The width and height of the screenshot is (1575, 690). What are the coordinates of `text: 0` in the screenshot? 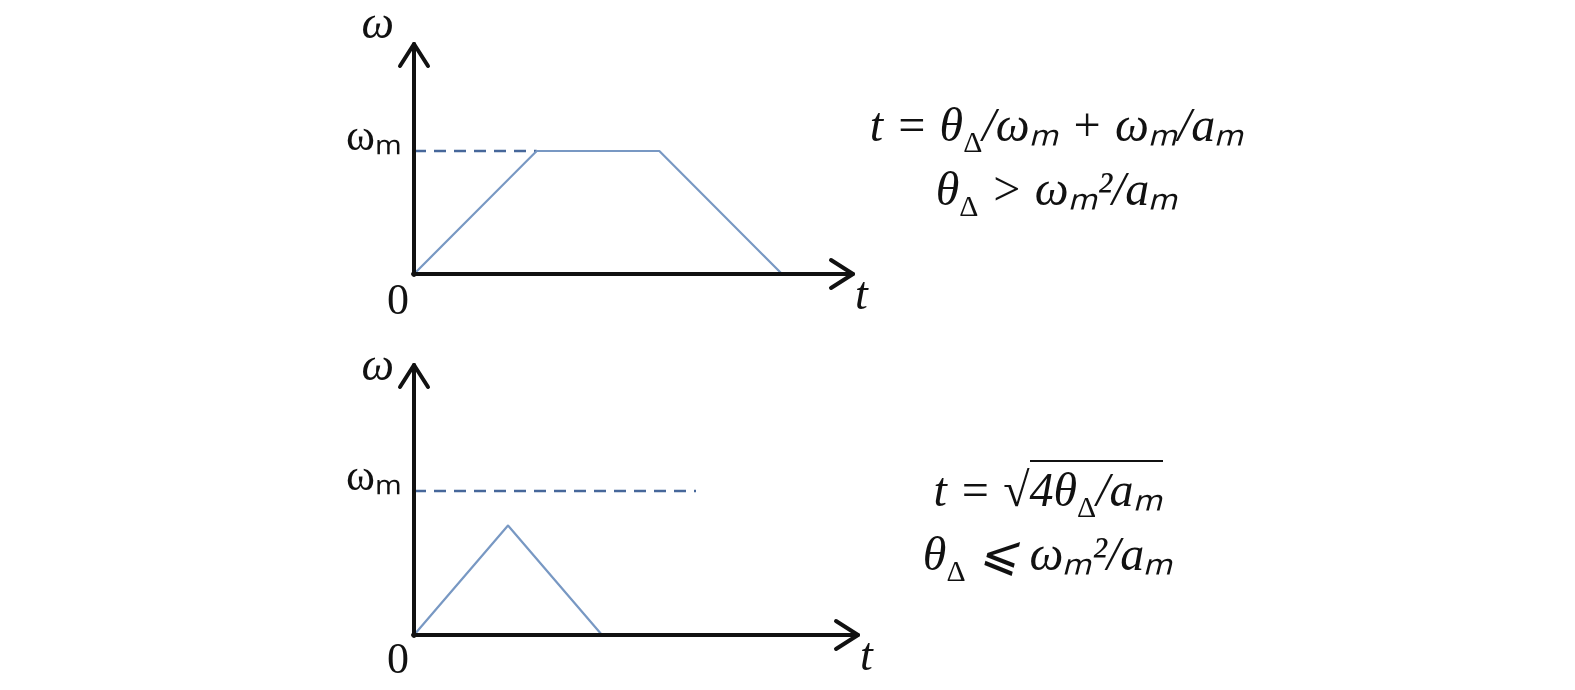 It's located at (398, 300).